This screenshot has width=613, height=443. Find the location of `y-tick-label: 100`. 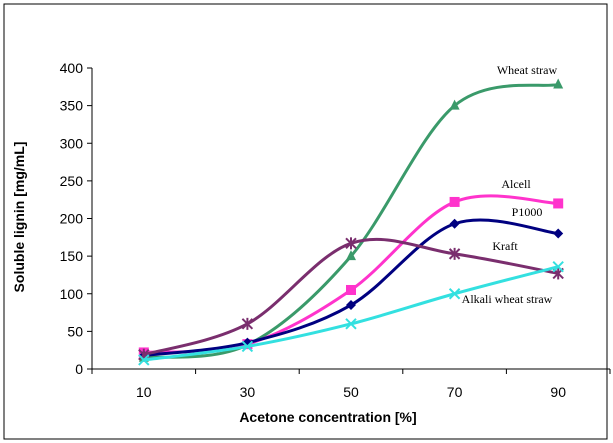

y-tick-label: 100 is located at coordinates (72, 294).